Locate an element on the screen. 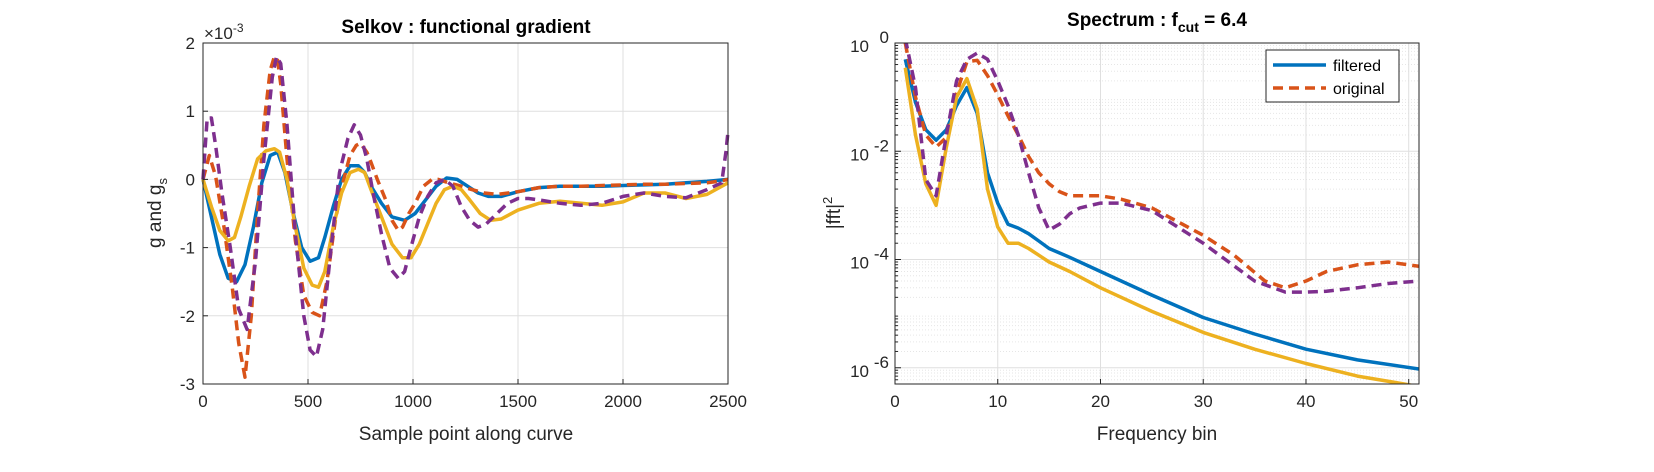 This screenshot has height=472, width=1654. gradient-x-tick-label: 2500 is located at coordinates (728, 401).